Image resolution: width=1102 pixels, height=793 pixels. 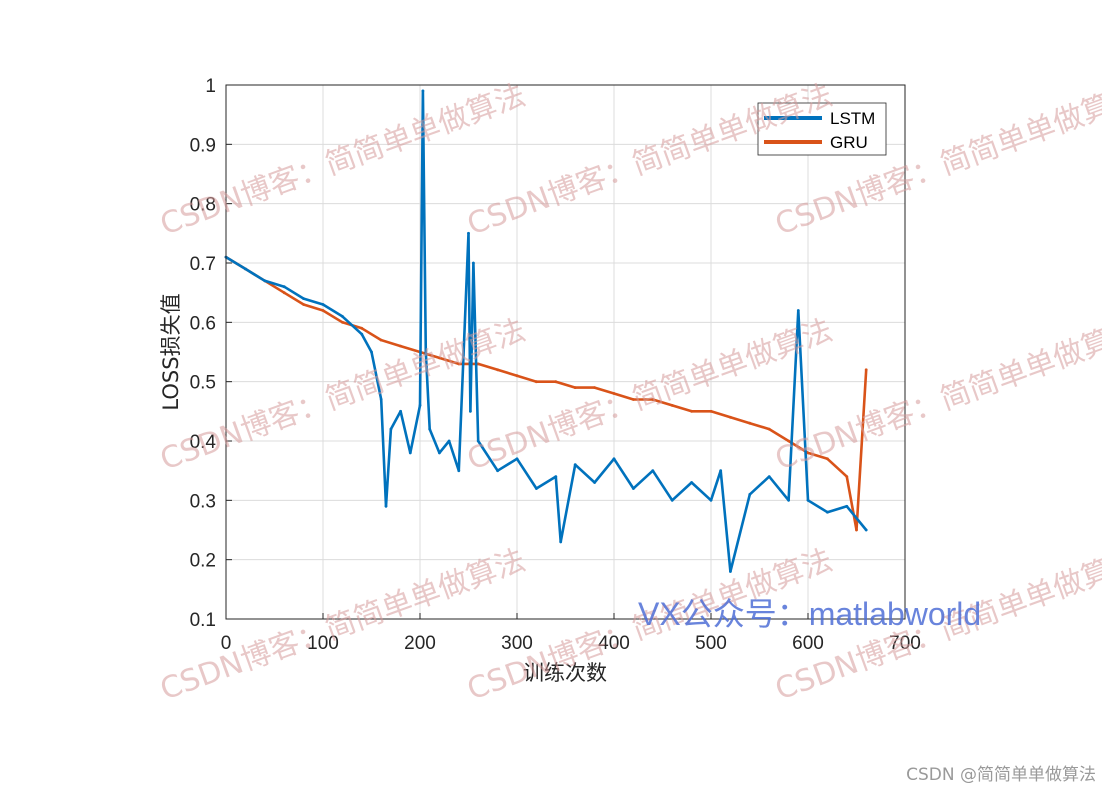 I want to click on legend-label-lstm: LSTM, so click(x=852, y=118).